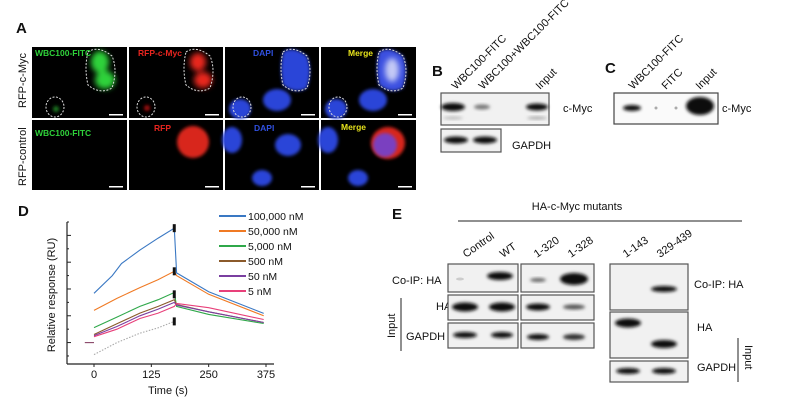  I want to click on panel-label: B, so click(437, 71).